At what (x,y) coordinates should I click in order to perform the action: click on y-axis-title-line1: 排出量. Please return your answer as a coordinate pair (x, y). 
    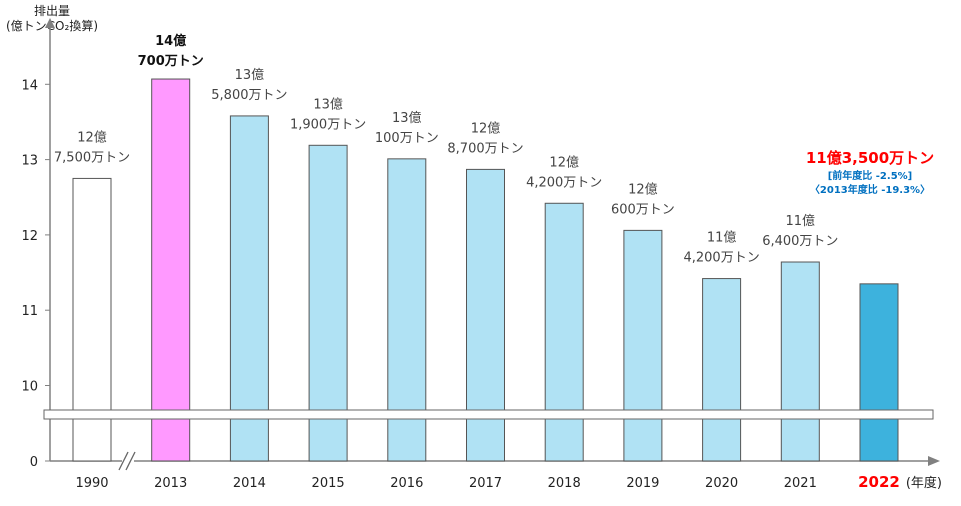
    Looking at the image, I should click on (51, 11).